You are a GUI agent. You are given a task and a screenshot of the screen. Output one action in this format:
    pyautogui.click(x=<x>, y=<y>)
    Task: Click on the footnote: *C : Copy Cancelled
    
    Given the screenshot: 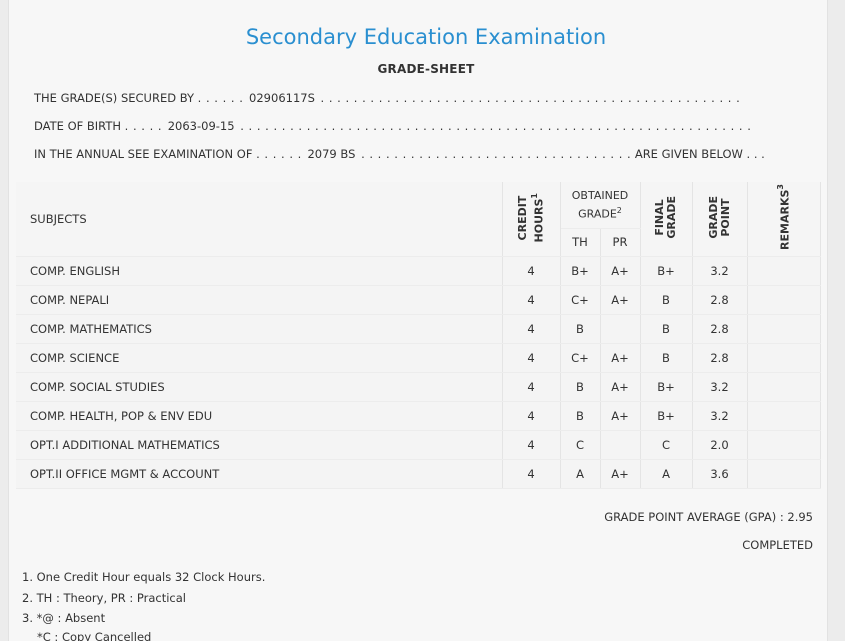 What is the action you would take?
    pyautogui.click(x=94, y=635)
    